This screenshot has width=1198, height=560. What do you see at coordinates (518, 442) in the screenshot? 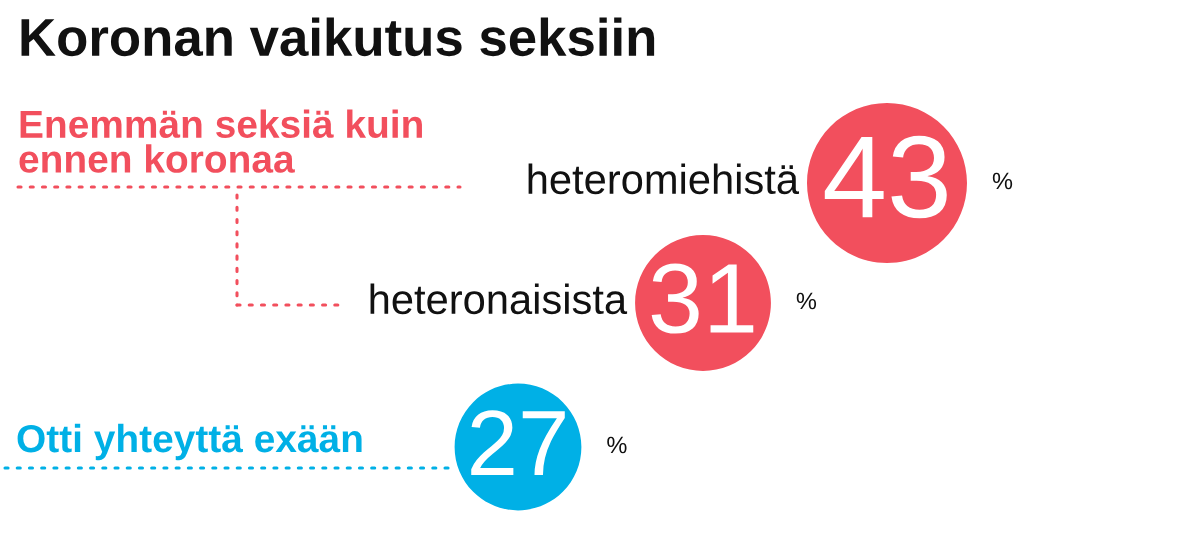
I see `data-label: 27` at bounding box center [518, 442].